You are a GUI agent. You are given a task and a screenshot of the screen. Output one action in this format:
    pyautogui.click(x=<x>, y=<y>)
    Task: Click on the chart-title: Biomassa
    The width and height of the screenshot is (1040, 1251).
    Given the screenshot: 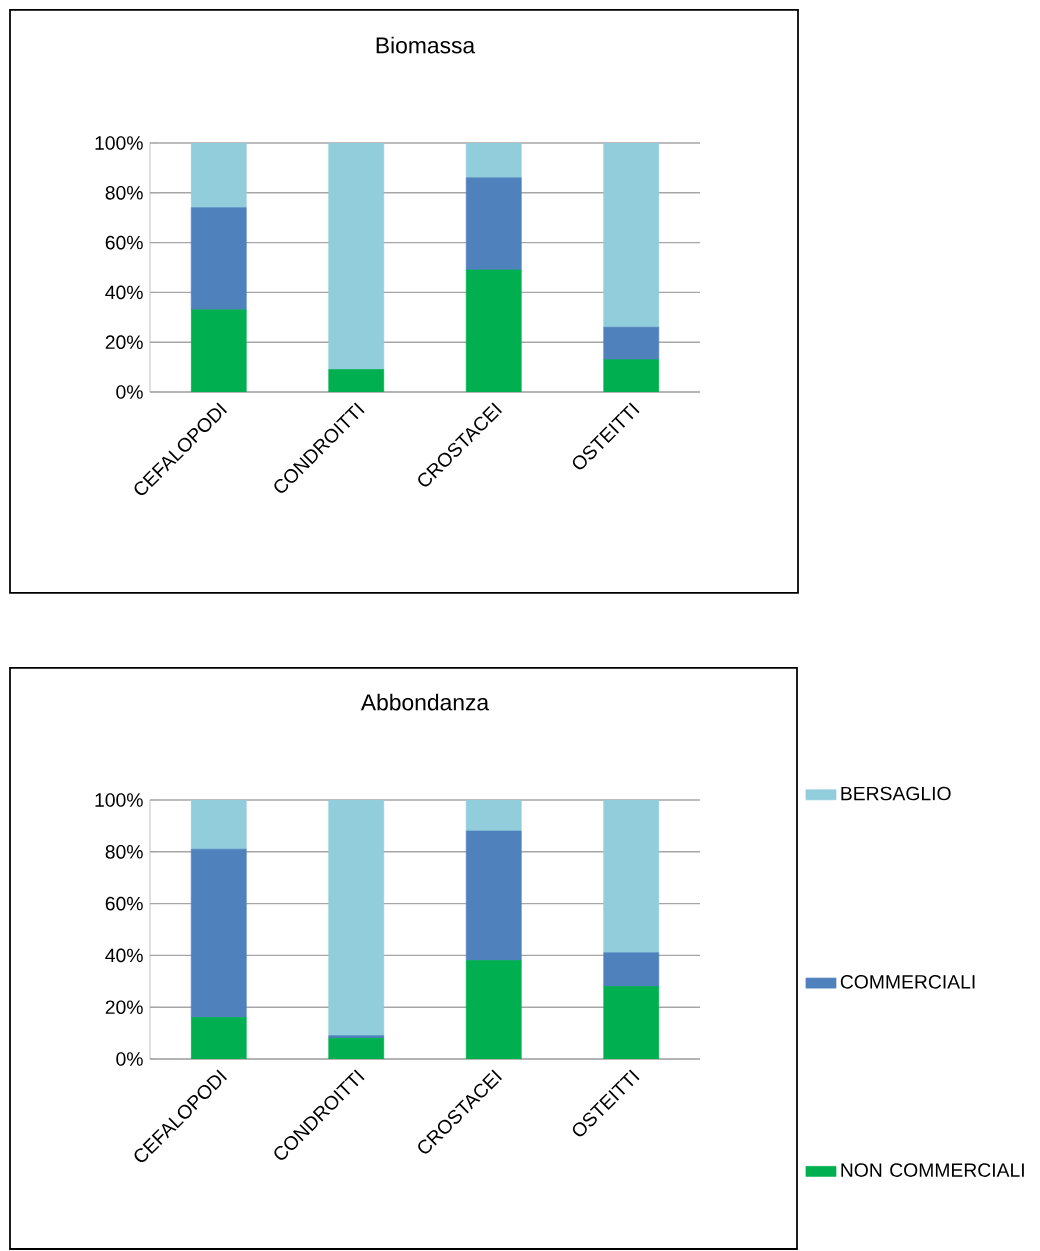 What is the action you would take?
    pyautogui.click(x=426, y=45)
    